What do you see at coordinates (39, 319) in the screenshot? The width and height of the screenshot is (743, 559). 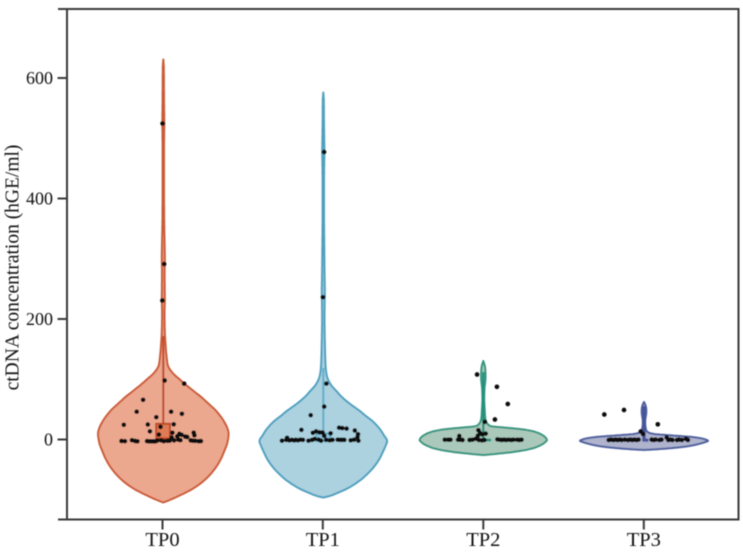 I see `svg-text: 200` at bounding box center [39, 319].